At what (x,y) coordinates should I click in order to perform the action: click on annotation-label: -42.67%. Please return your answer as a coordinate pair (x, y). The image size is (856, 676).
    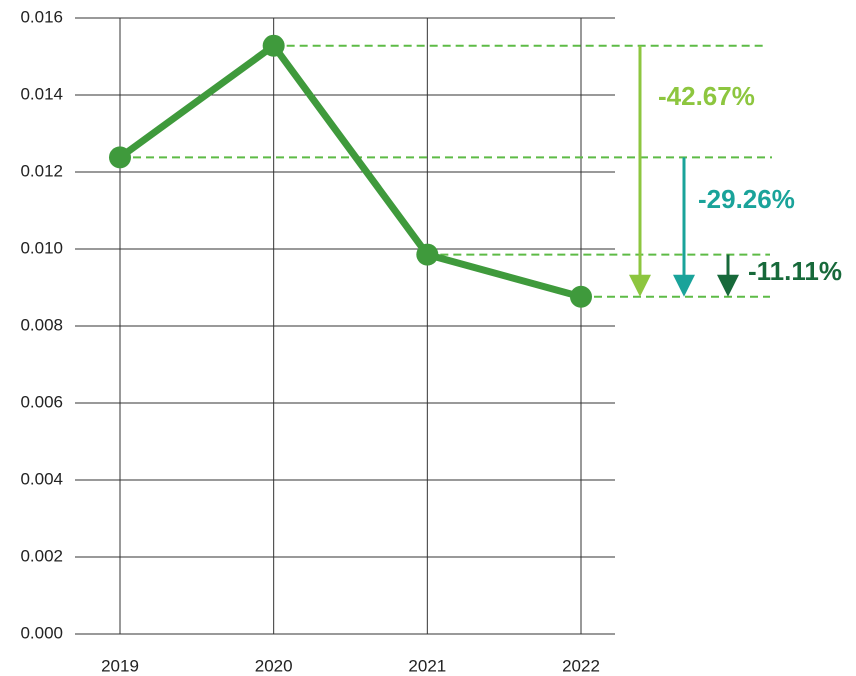
    Looking at the image, I should click on (706, 96).